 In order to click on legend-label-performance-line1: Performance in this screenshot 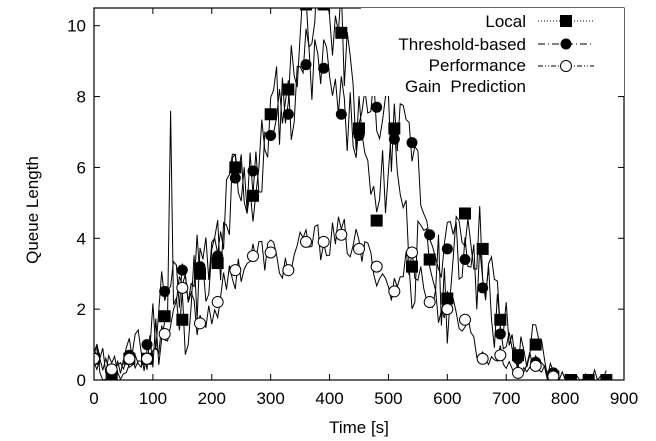, I will do `click(477, 65)`.